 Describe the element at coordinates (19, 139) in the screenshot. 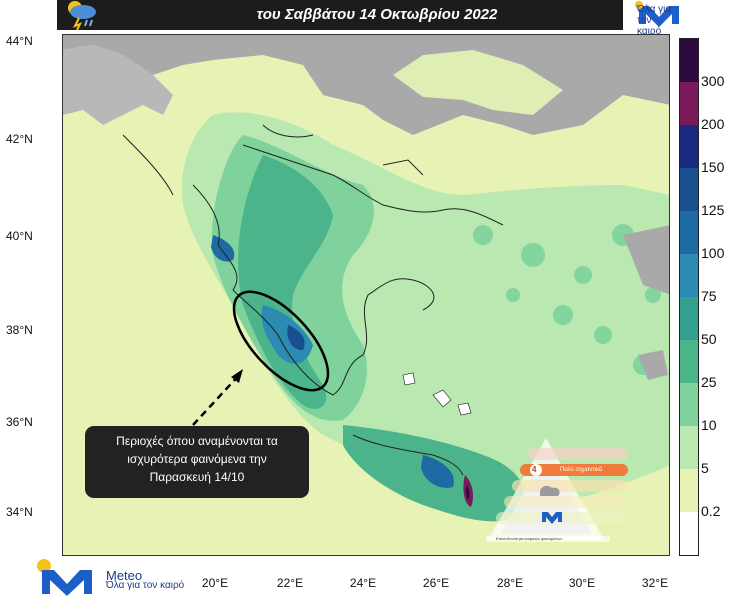

I see `lat-label-42: 42°N` at that location.